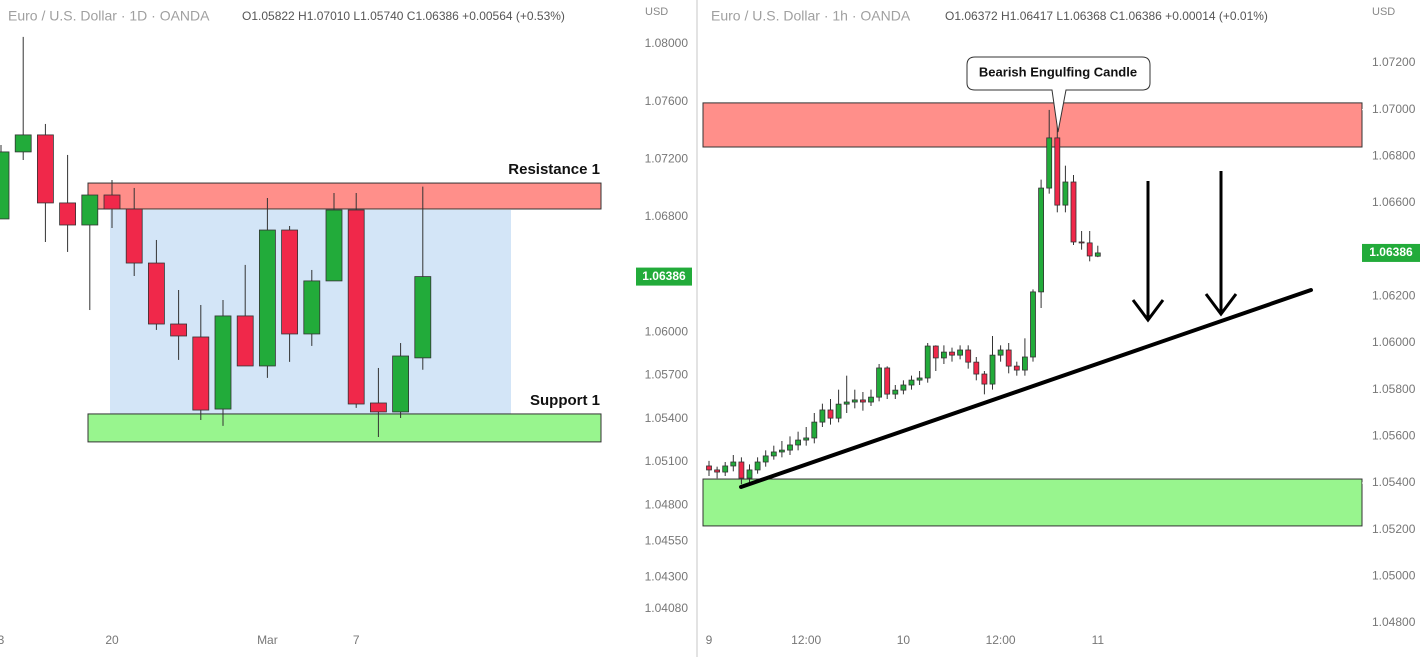 This screenshot has height=657, width=1424. What do you see at coordinates (1026, 388) in the screenshot?
I see `trend-line` at bounding box center [1026, 388].